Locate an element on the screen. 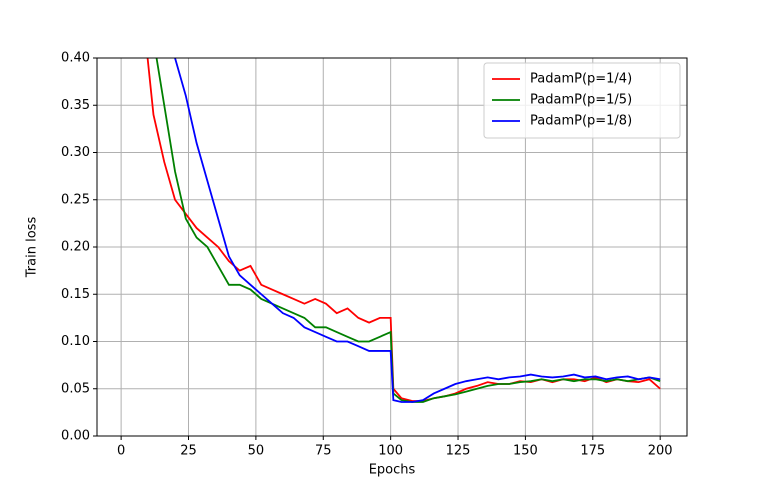  x-tick-label: 100 is located at coordinates (390, 451).